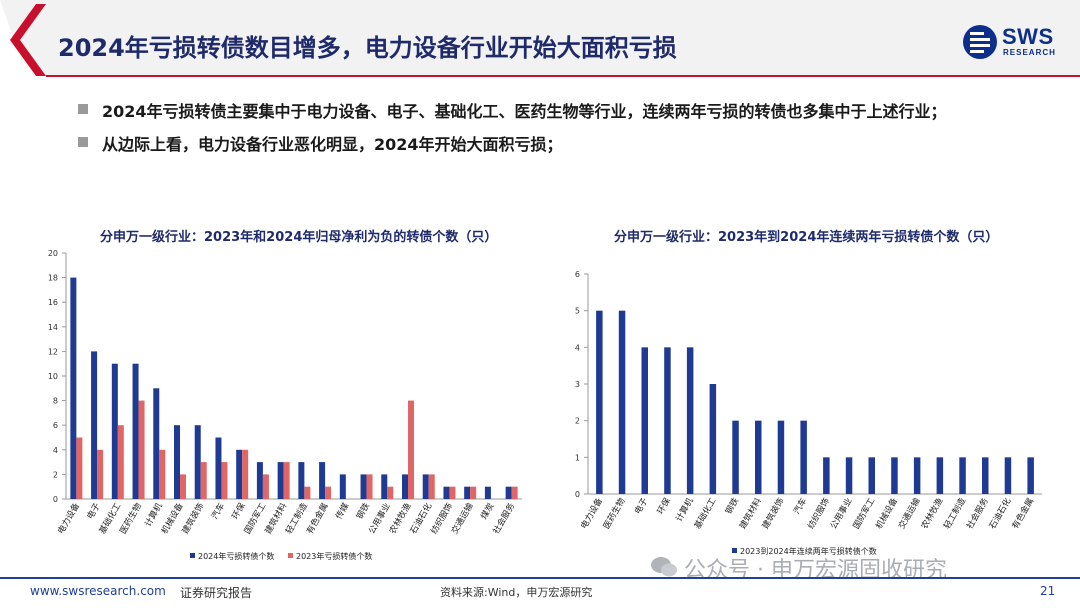  I want to click on footer-source: 资料来源:Wind，申万宏源研究, so click(516, 592).